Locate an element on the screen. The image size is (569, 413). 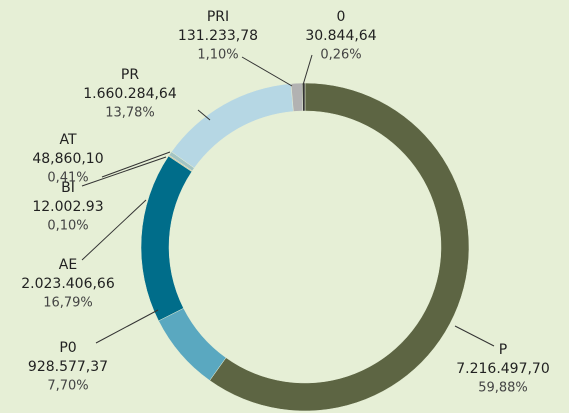
slice-amount: 48,860,10 is located at coordinates (67, 159).